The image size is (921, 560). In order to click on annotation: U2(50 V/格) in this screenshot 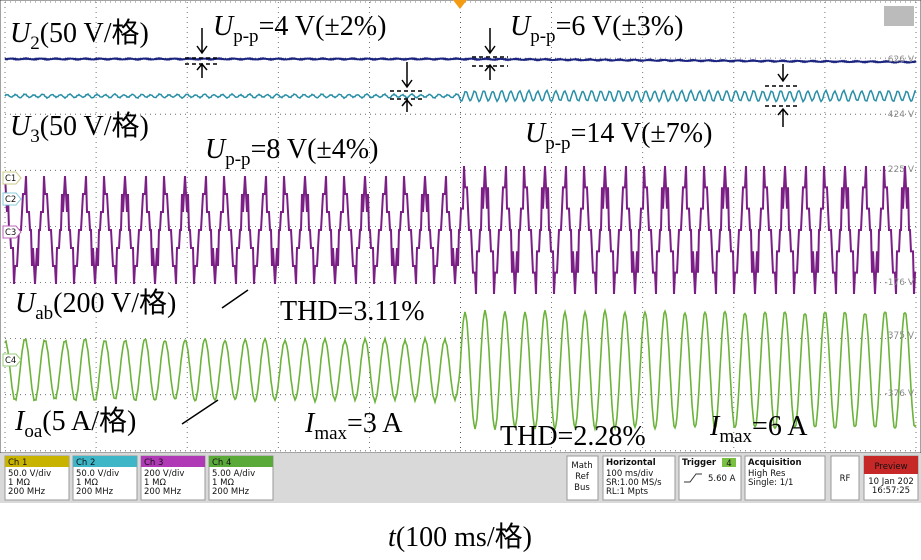, I will do `click(79, 35)`.